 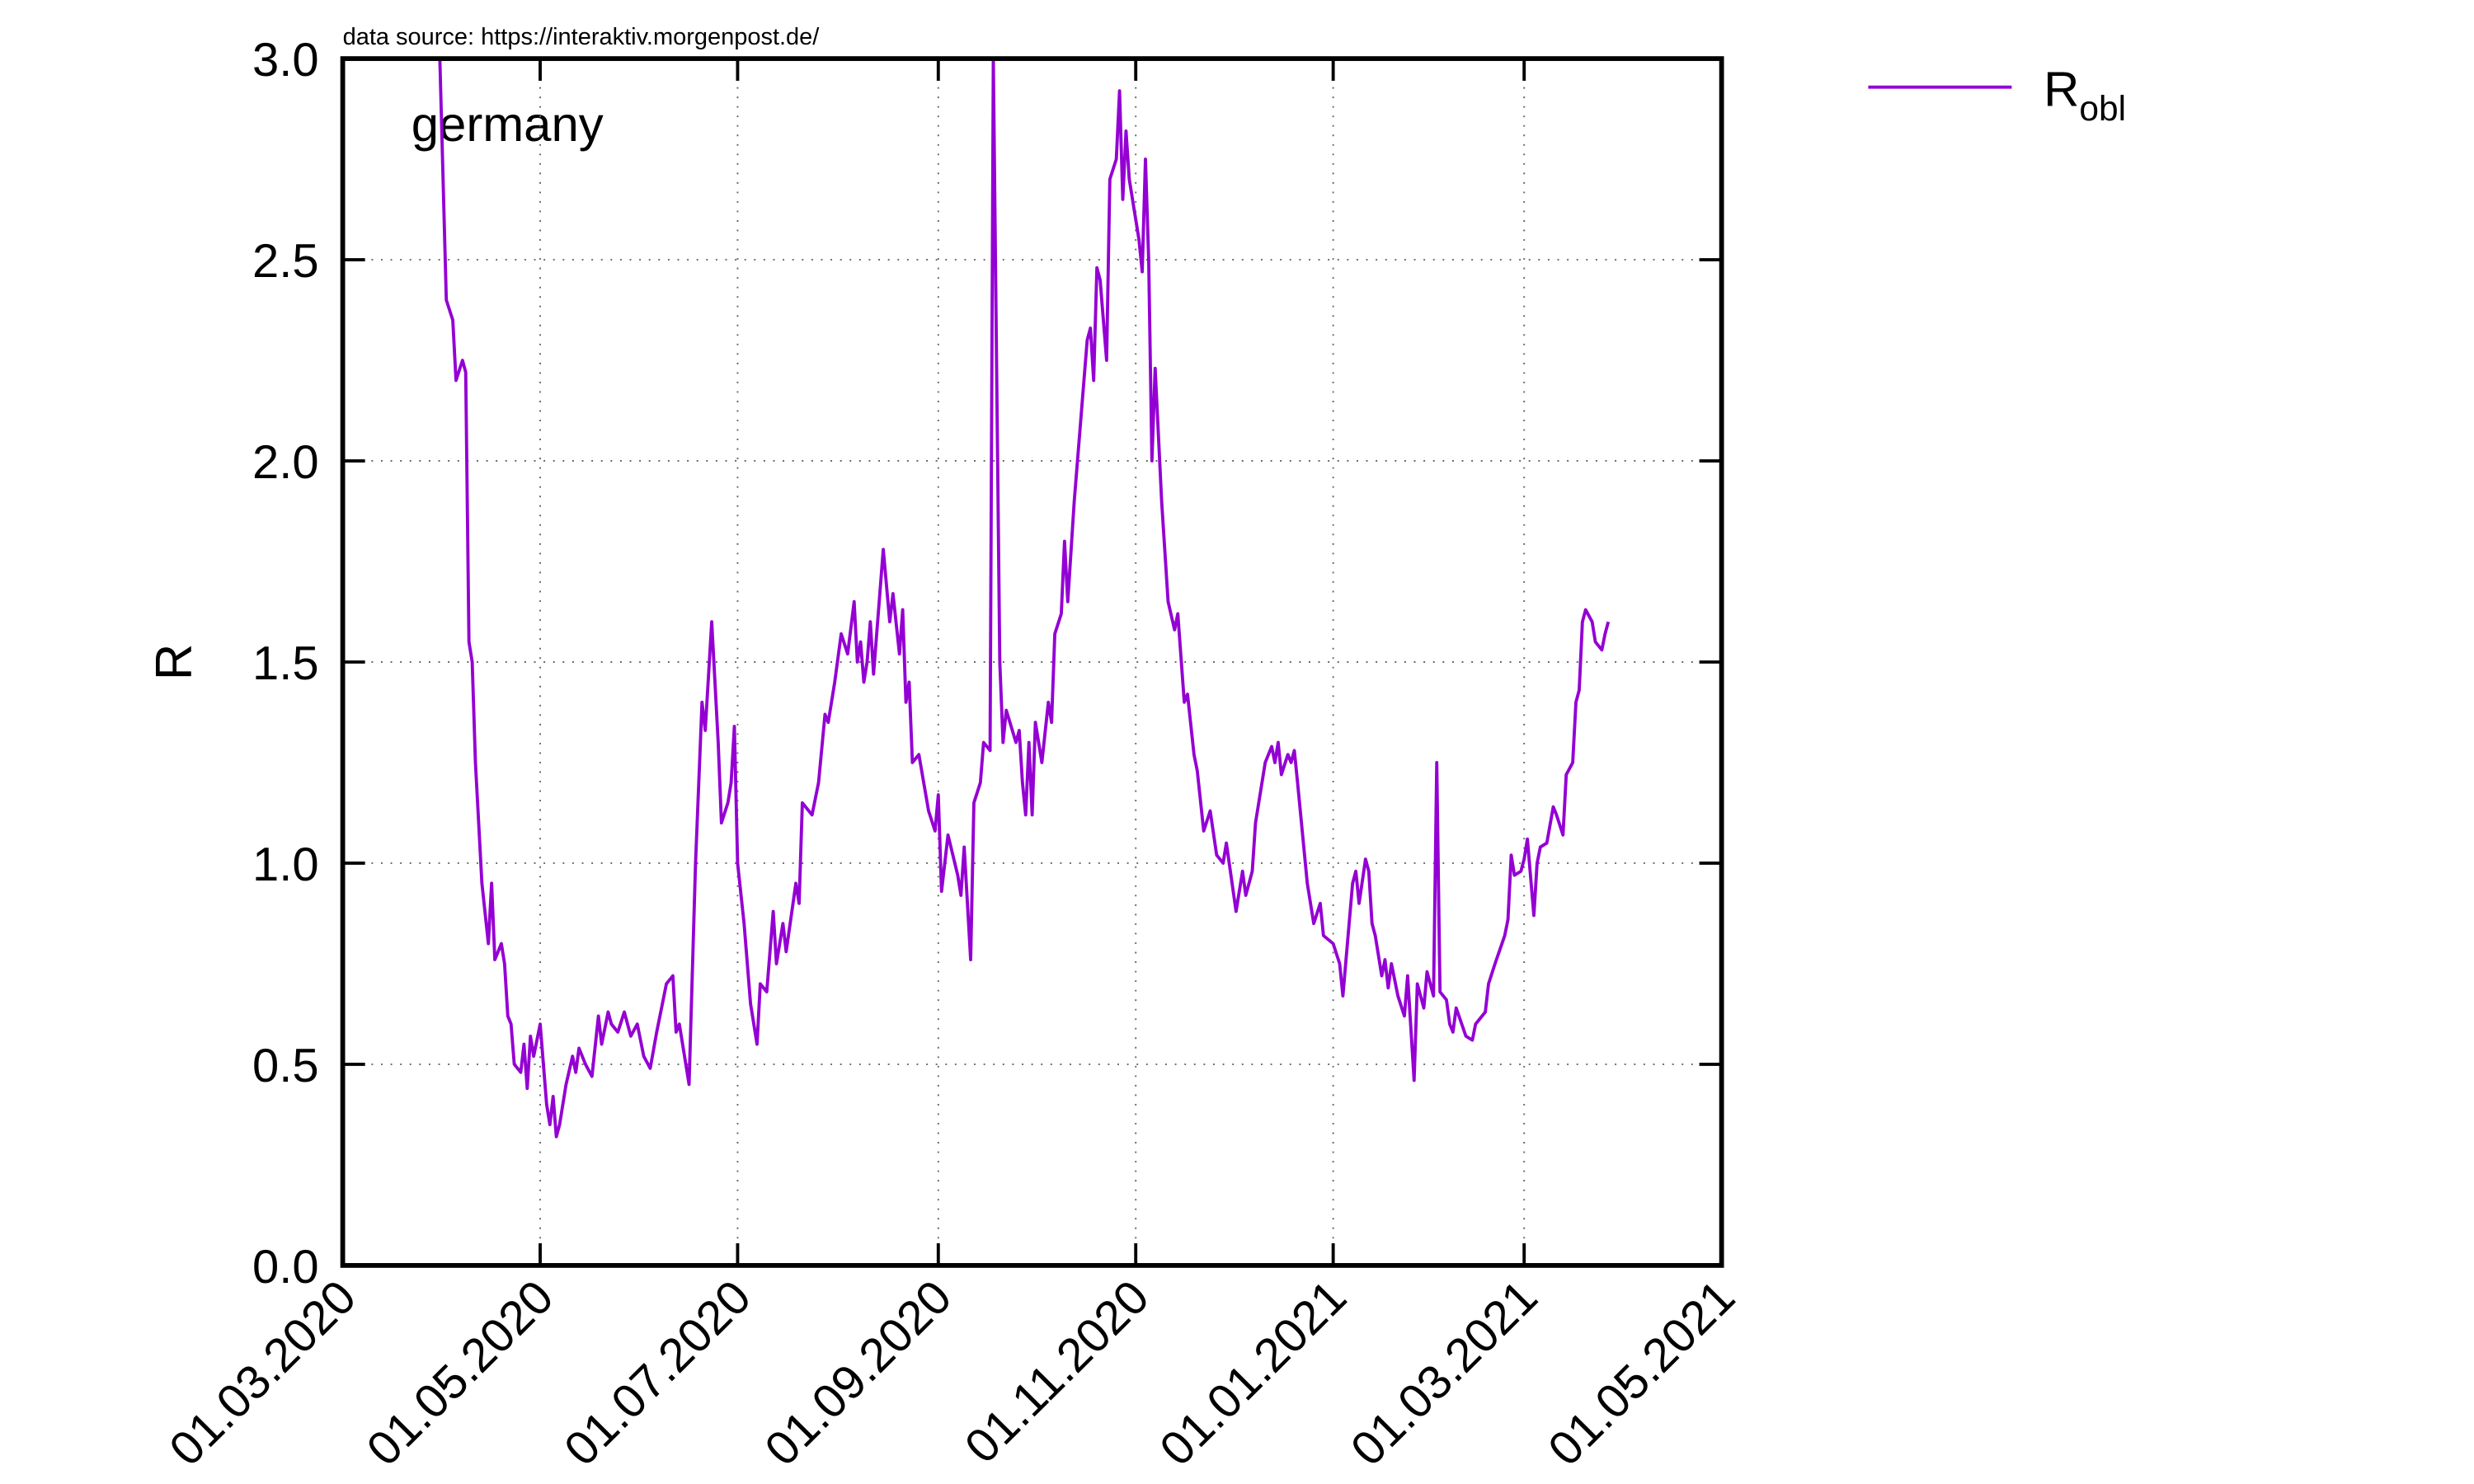 What do you see at coordinates (2061, 89) in the screenshot?
I see `legend-name: R` at bounding box center [2061, 89].